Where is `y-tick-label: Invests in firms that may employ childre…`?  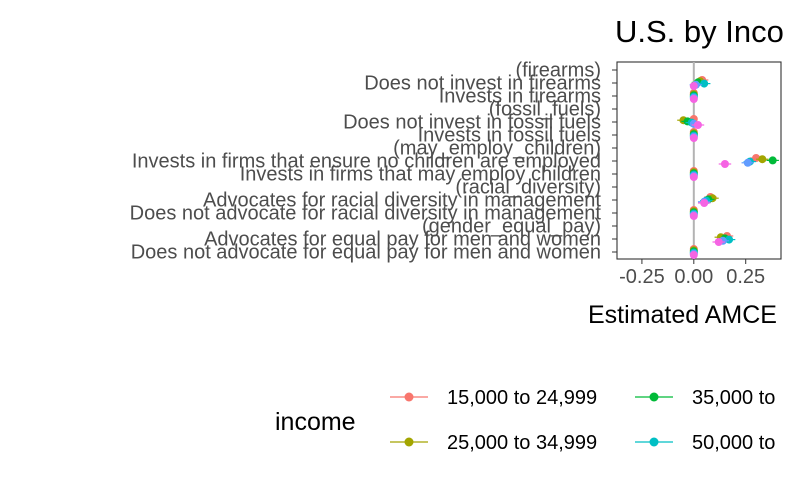
y-tick-label: Invests in firms that may employ childre… is located at coordinates (420, 175).